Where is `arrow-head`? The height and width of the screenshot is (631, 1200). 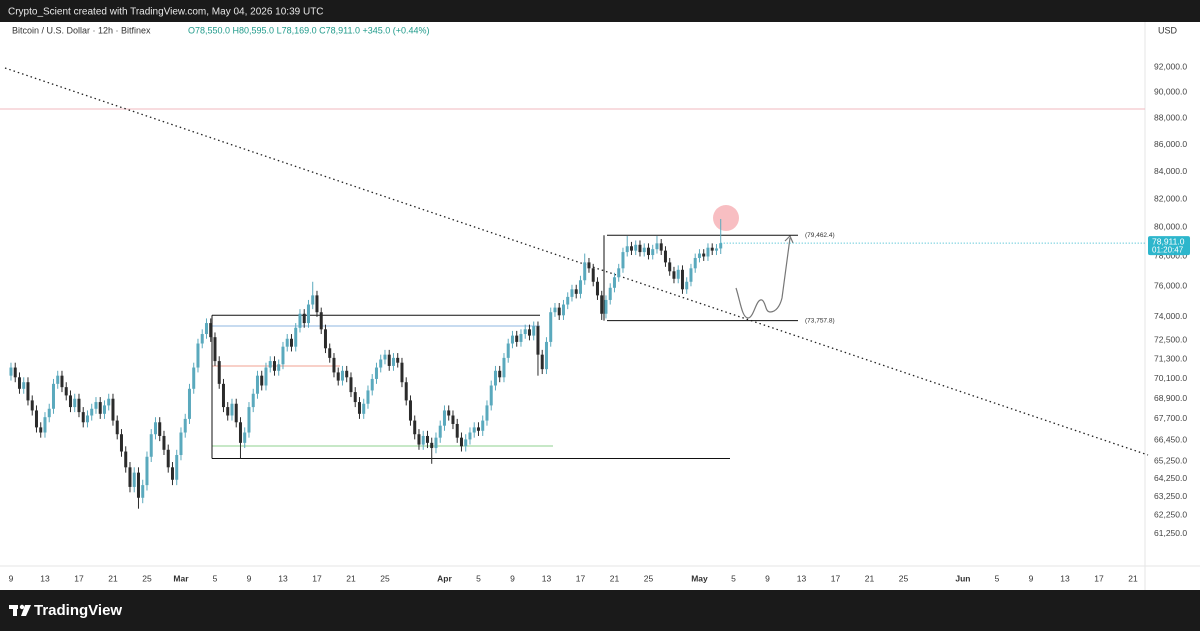 arrow-head is located at coordinates (789, 239).